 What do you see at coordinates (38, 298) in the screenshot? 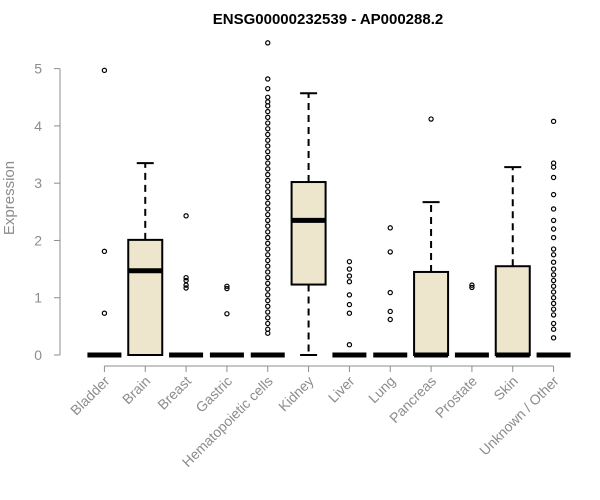
I see `y-tick-label: 1` at bounding box center [38, 298].